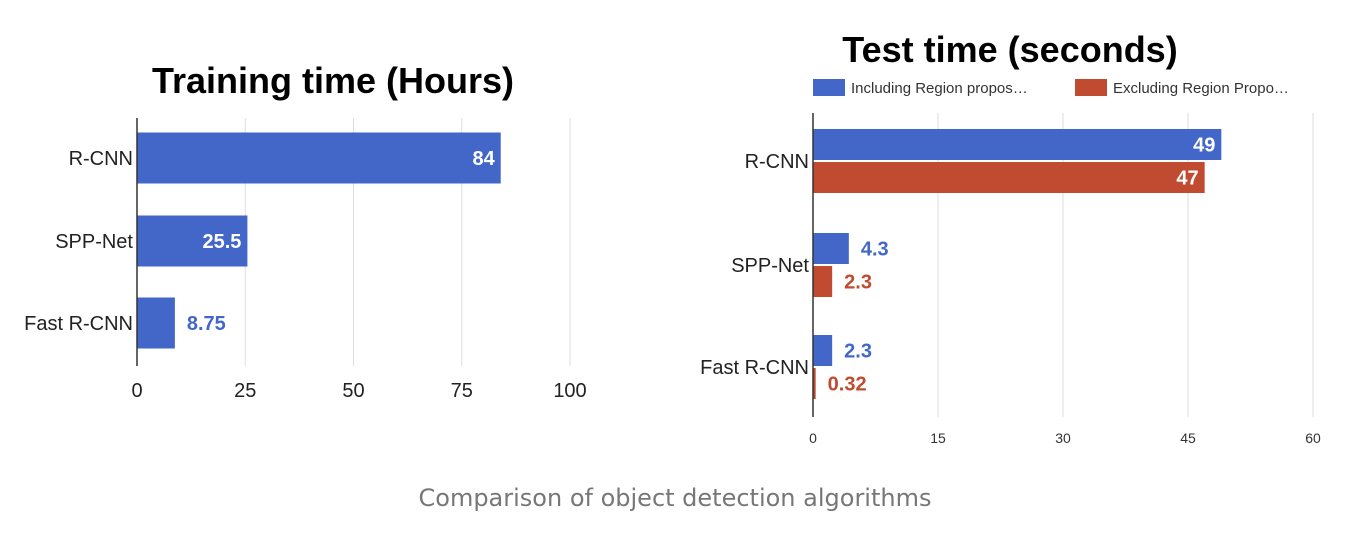 This screenshot has height=536, width=1350. What do you see at coordinates (569, 391) in the screenshot?
I see `training-x-tick-label: 100` at bounding box center [569, 391].